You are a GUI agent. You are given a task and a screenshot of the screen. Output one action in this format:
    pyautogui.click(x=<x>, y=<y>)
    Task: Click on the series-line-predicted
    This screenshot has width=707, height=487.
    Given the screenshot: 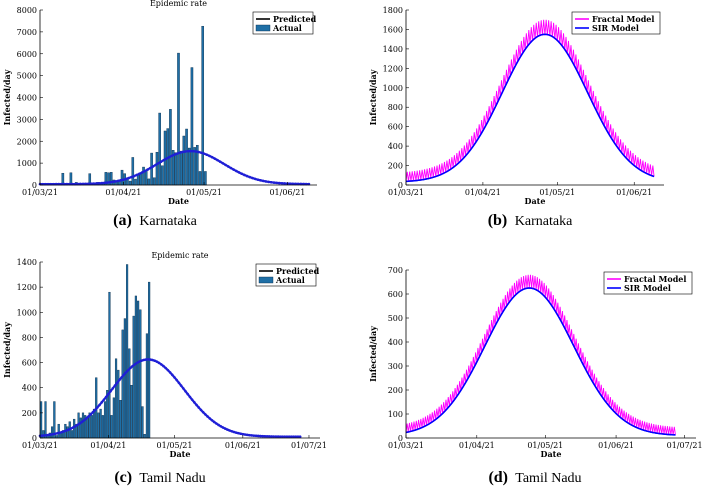 What is the action you would take?
    pyautogui.click(x=174, y=167)
    